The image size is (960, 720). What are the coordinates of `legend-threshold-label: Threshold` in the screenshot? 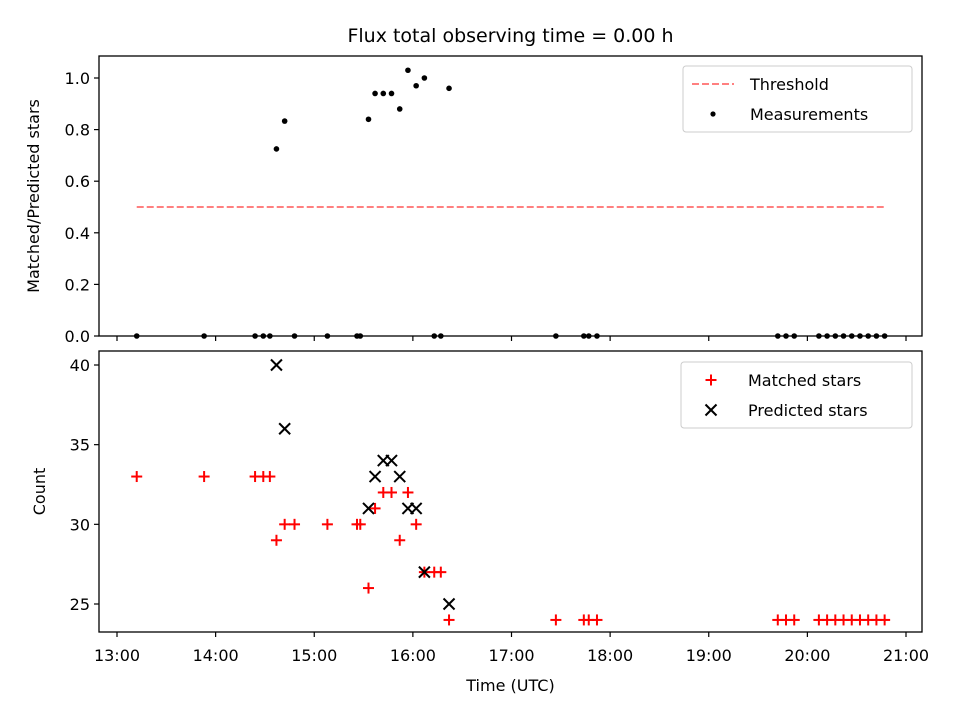 It's located at (789, 84).